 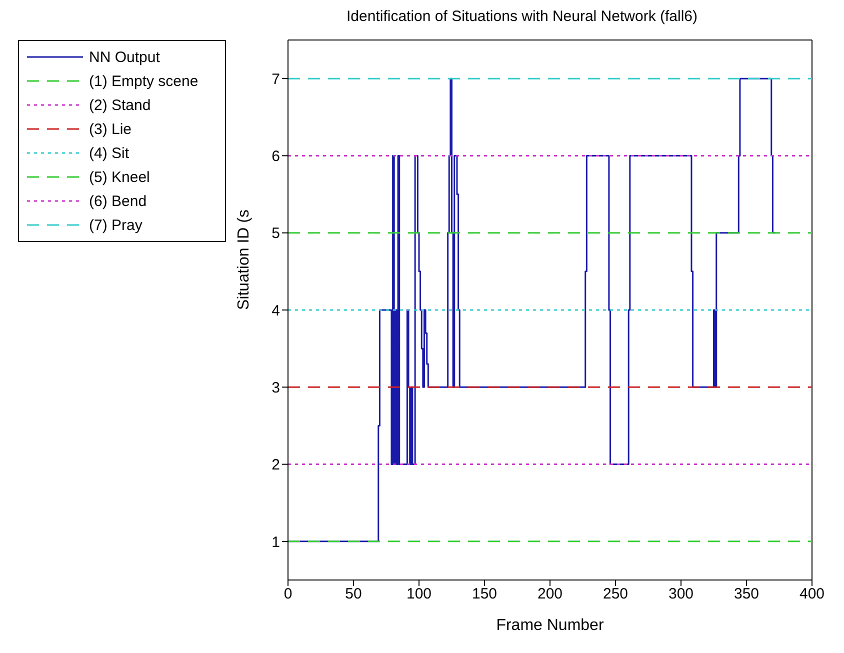 What do you see at coordinates (276, 157) in the screenshot?
I see `y-tick-label: 6` at bounding box center [276, 157].